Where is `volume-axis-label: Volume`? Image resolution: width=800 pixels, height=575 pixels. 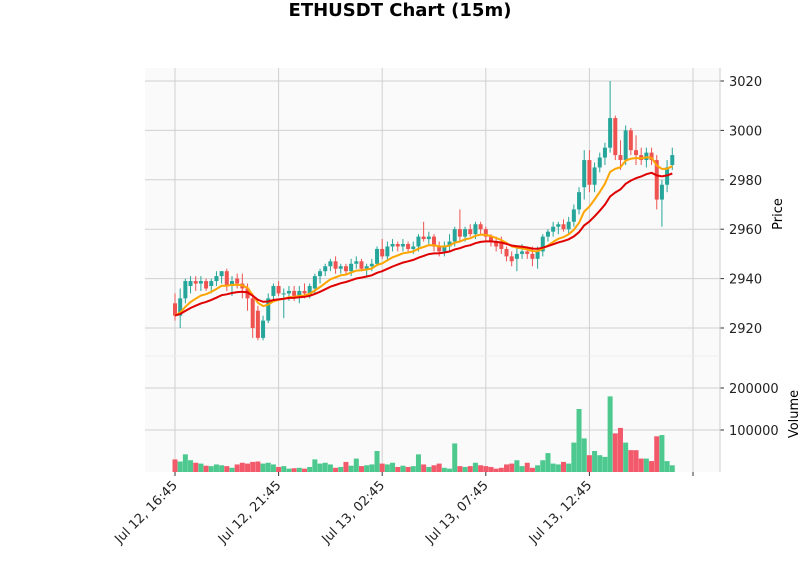
volume-axis-label: Volume is located at coordinates (793, 414).